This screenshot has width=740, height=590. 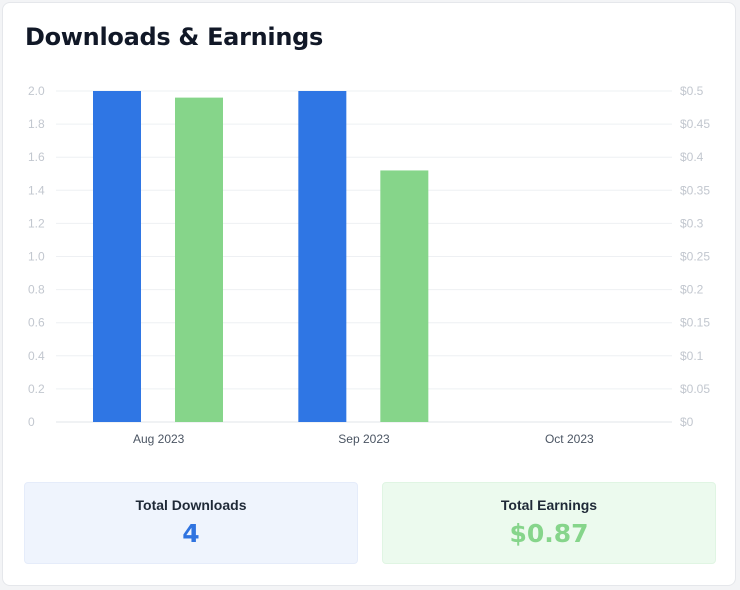 What do you see at coordinates (549, 533) in the screenshot?
I see `total-earnings-value: $0.87` at bounding box center [549, 533].